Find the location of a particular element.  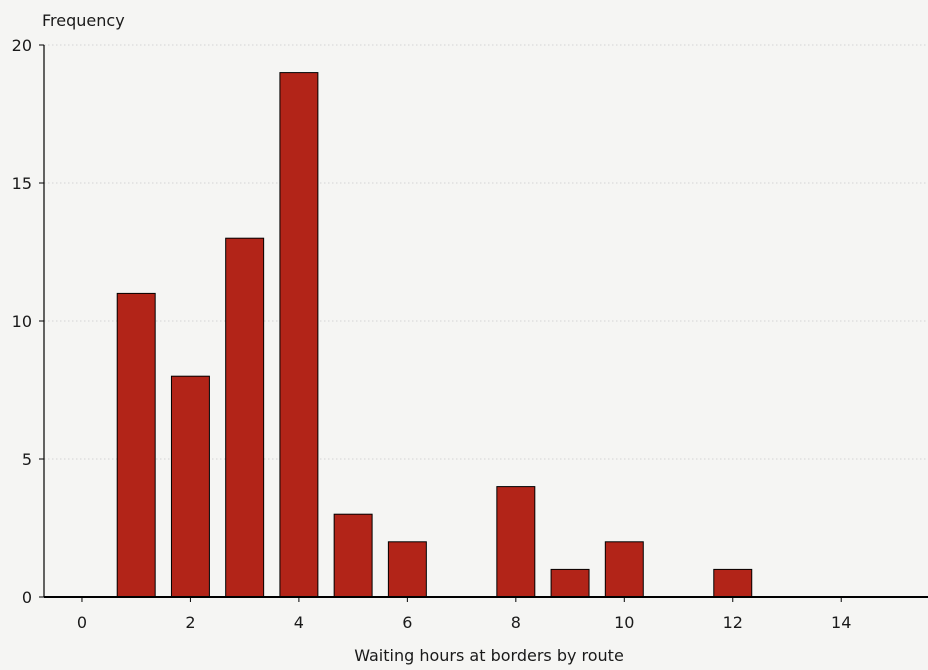

x-tick-label: 6 is located at coordinates (407, 622).